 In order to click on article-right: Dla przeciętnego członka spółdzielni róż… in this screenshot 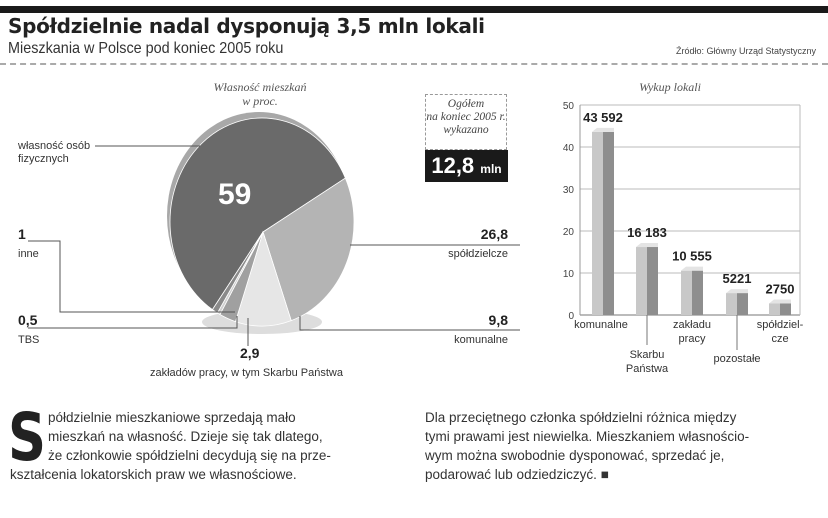, I will do `click(625, 446)`.